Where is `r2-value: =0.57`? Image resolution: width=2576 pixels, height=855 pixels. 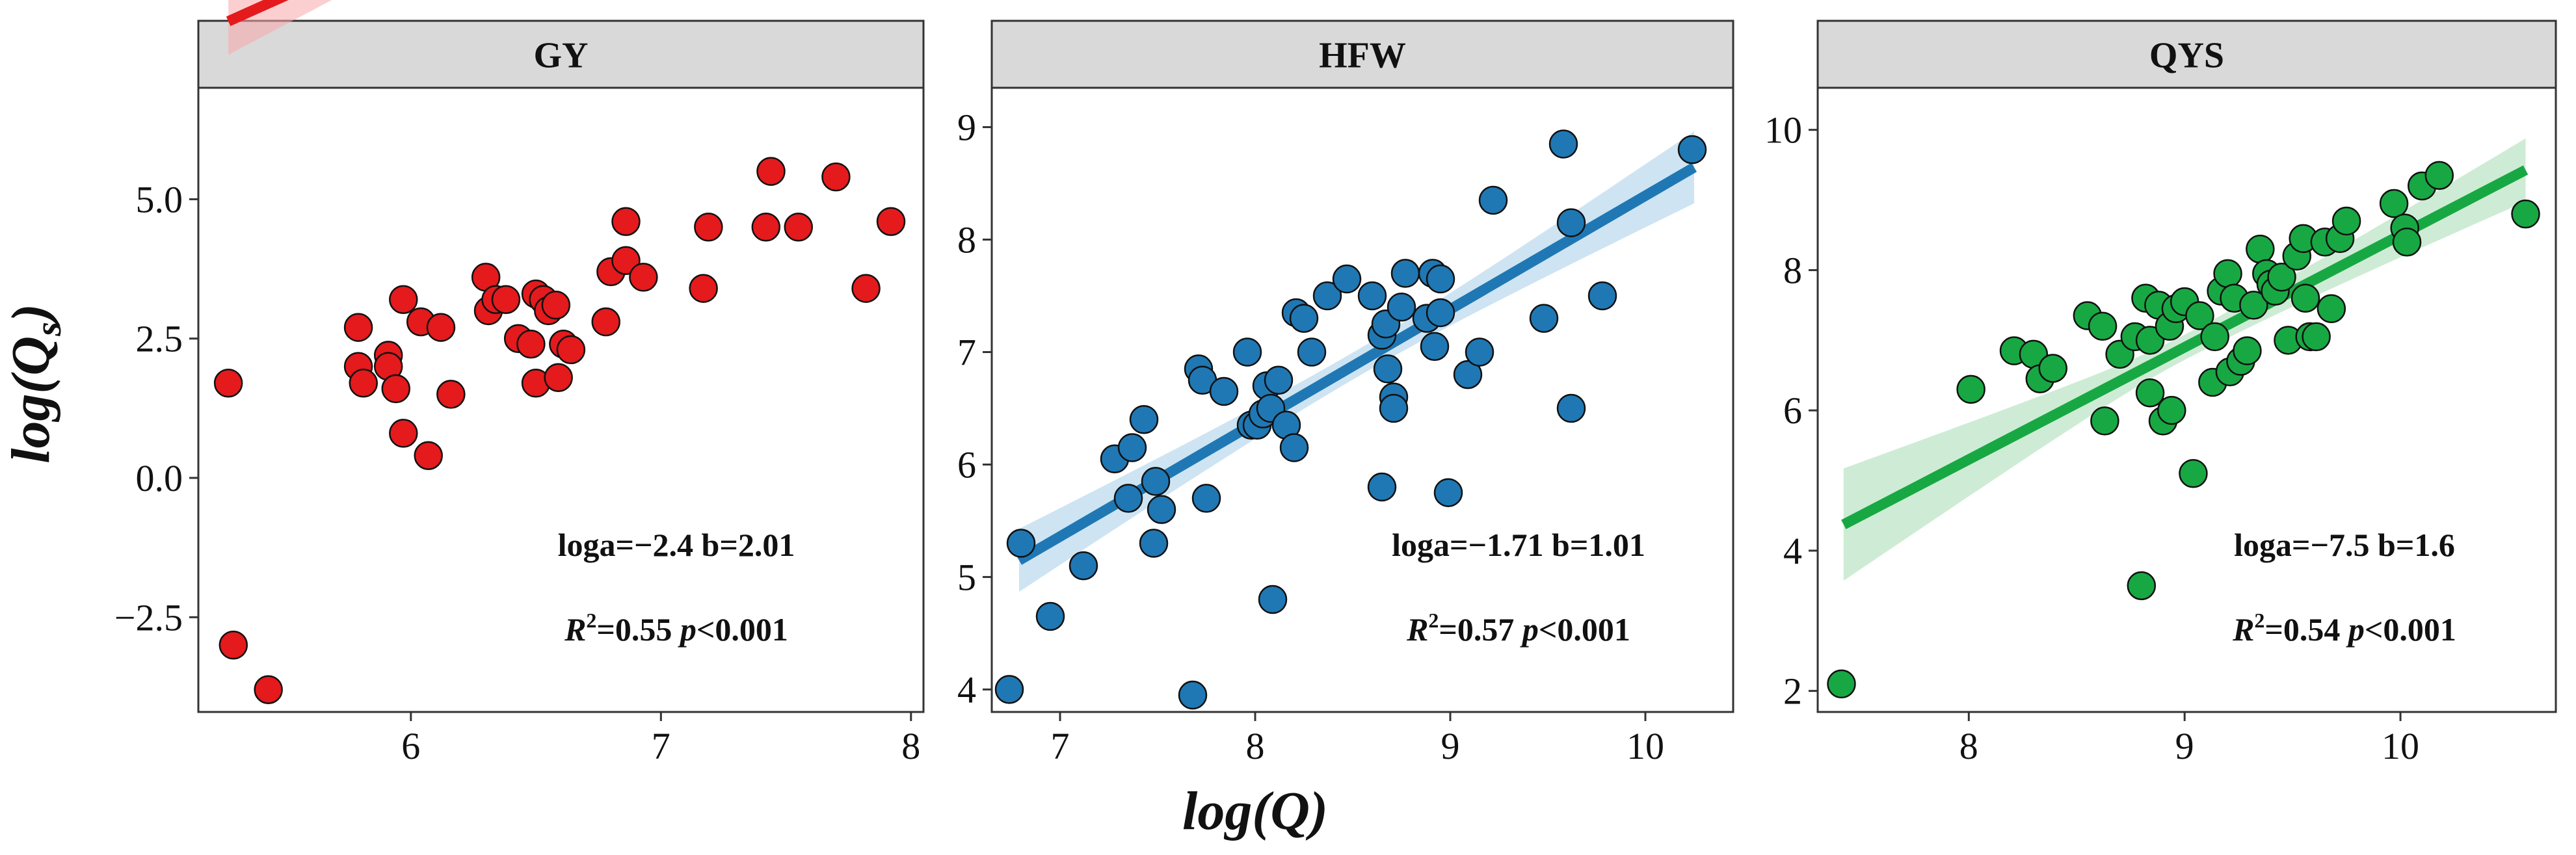
r2-value: =0.57 is located at coordinates (1480, 629).